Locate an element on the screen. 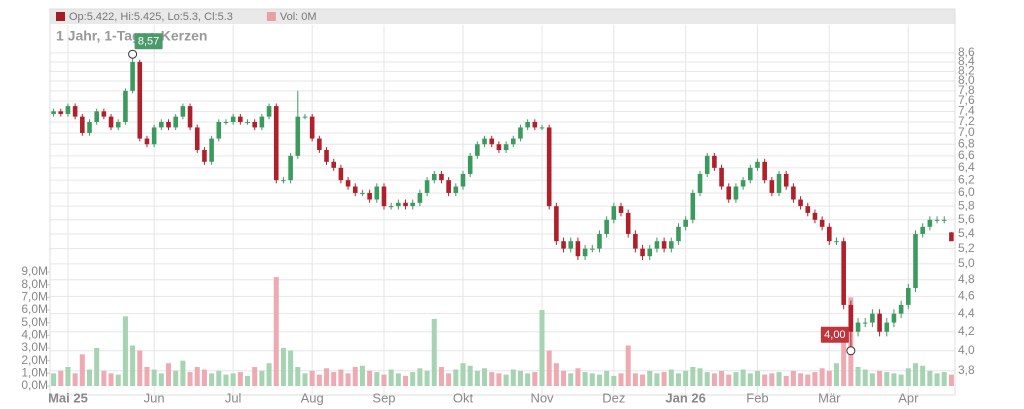 The image size is (1024, 409). y-tick-label: 4,0 is located at coordinates (966, 350).